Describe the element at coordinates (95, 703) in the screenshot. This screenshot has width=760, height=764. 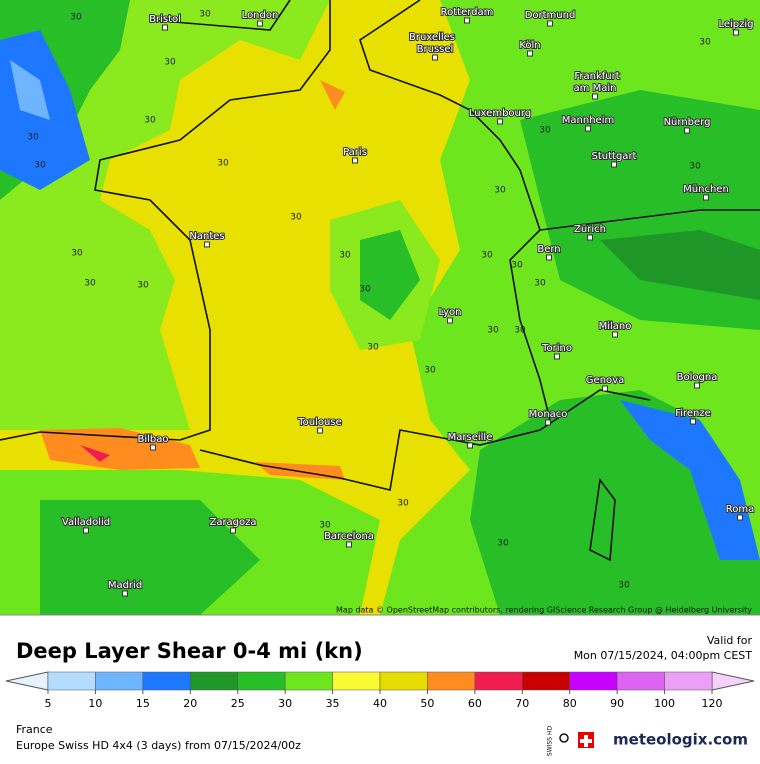
I see `legend-tick-label: 10` at that location.